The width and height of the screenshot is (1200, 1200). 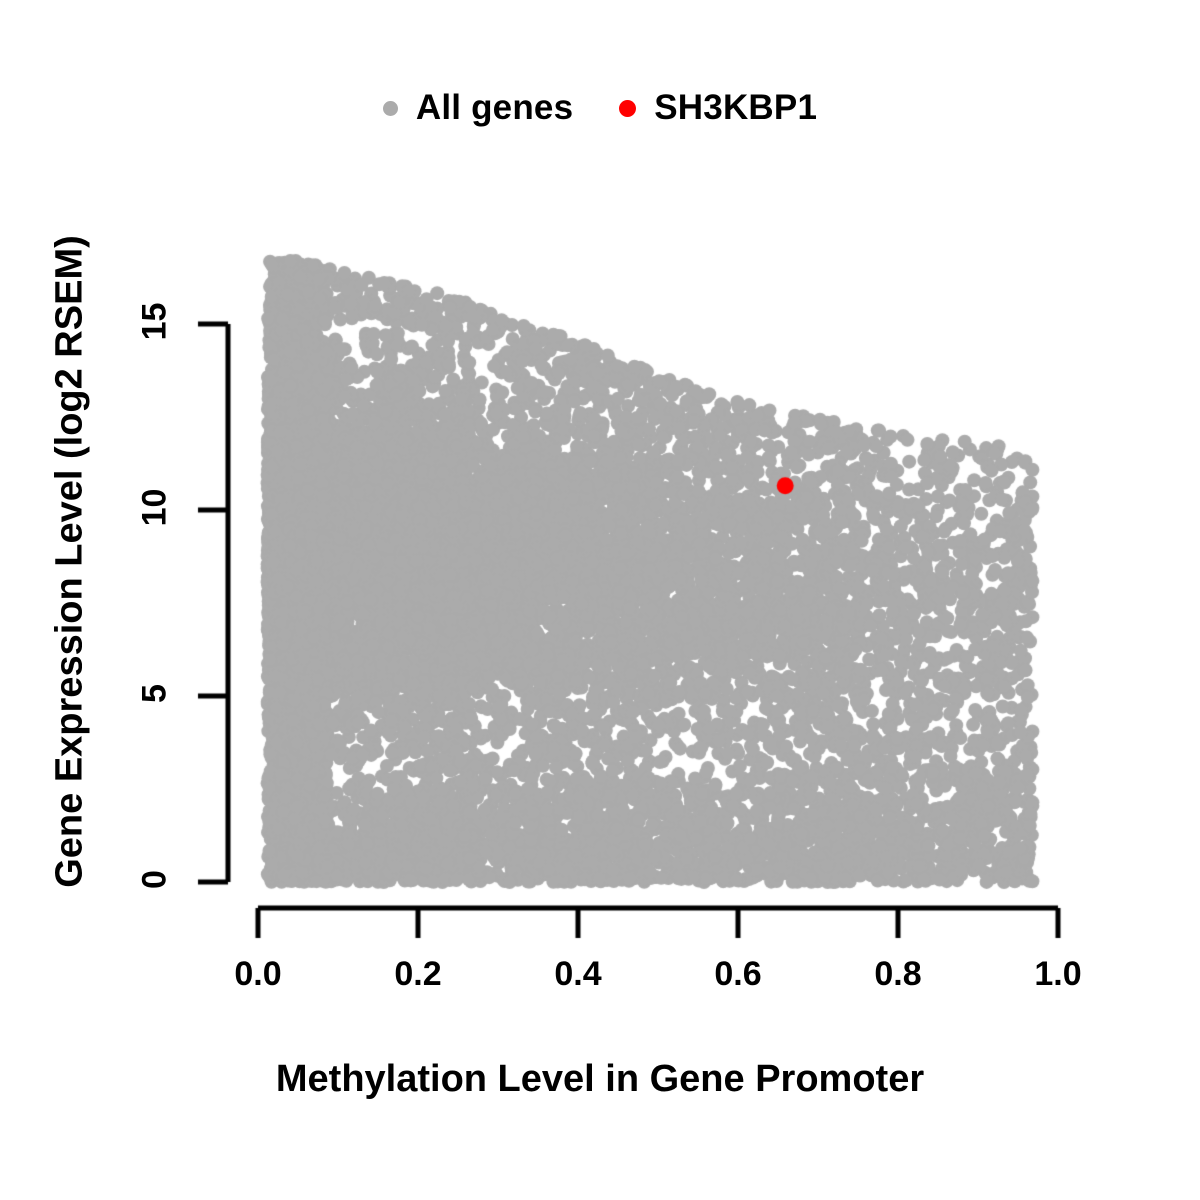 I want to click on y-axis-title: Gene Expression Level (log2 RSEM), so click(x=69, y=561).